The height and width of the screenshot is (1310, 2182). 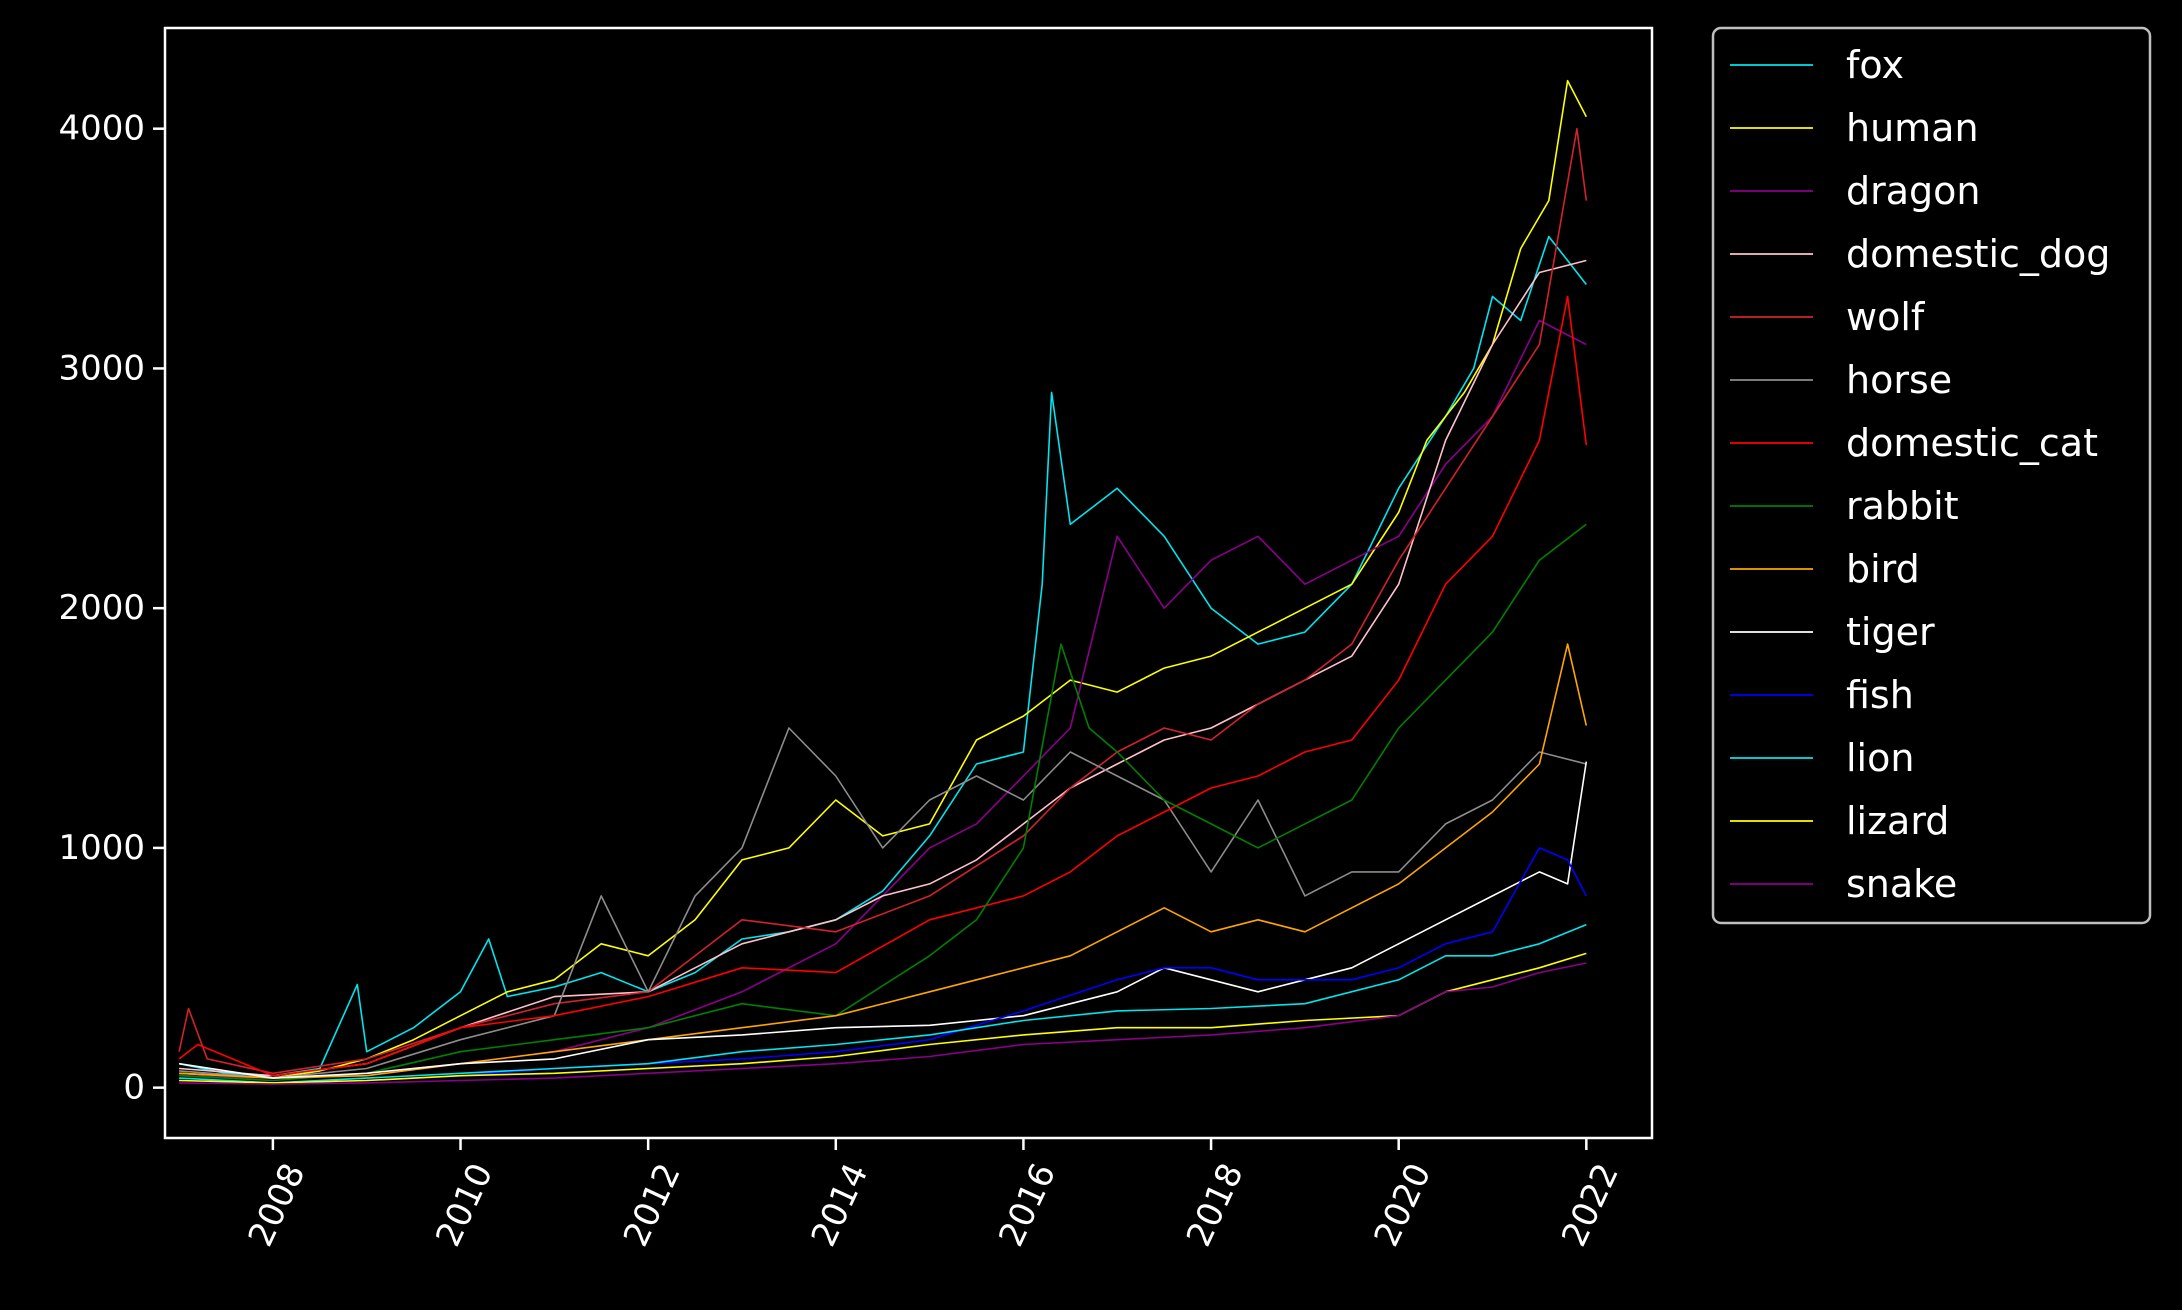 I want to click on legend-label: wolf, so click(x=1886, y=317).